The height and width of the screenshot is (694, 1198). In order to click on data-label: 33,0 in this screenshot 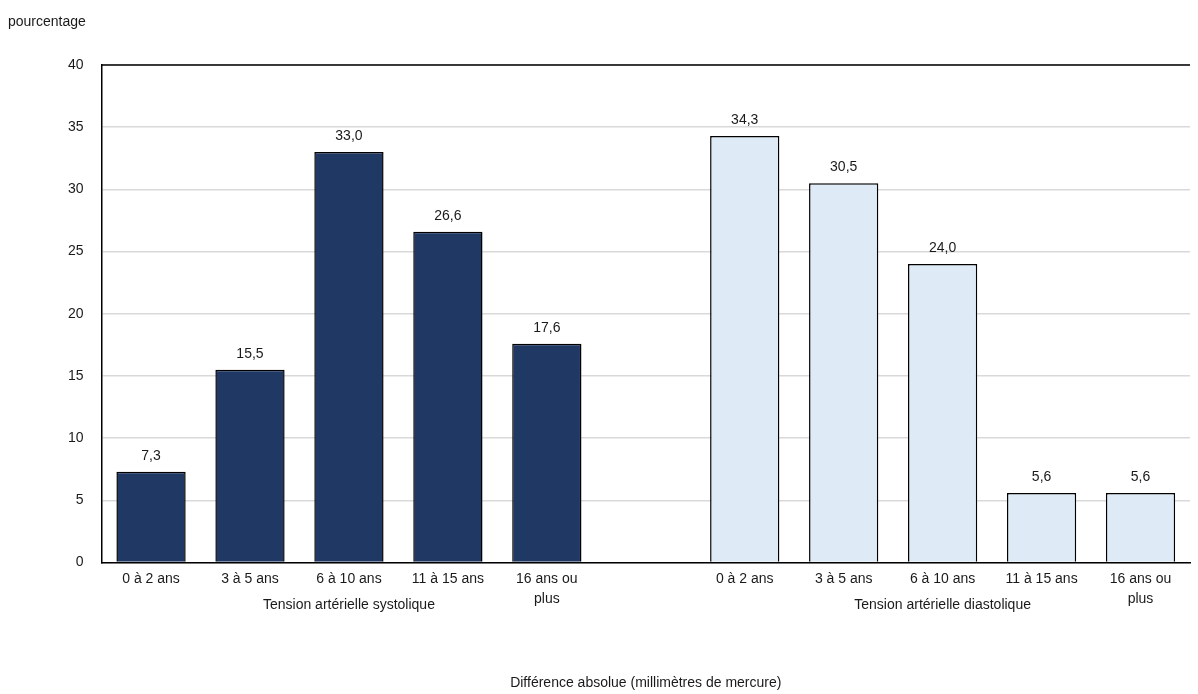, I will do `click(349, 134)`.